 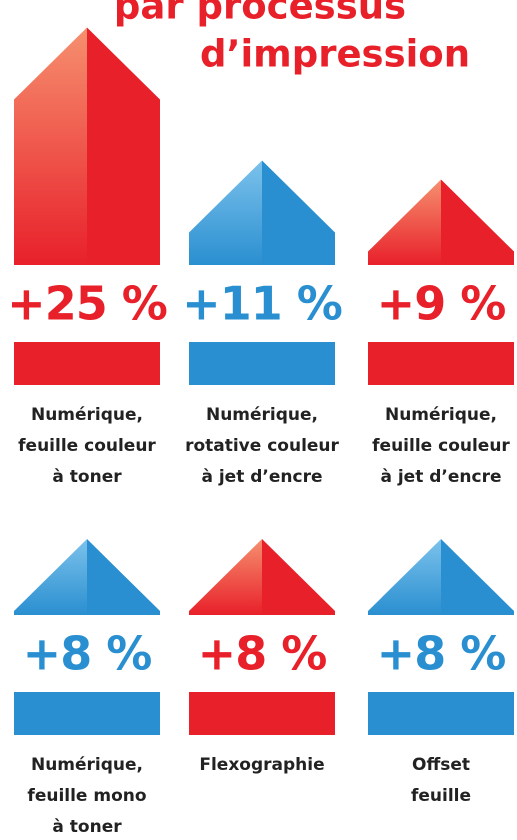 What do you see at coordinates (86, 796) in the screenshot?
I see `category-label: feuille mono` at bounding box center [86, 796].